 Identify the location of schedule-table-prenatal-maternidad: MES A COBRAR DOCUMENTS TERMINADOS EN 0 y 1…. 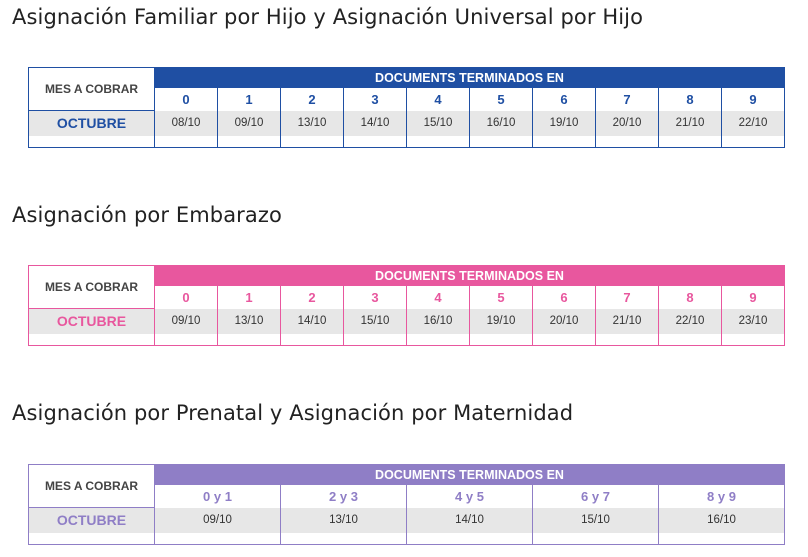
(406, 504).